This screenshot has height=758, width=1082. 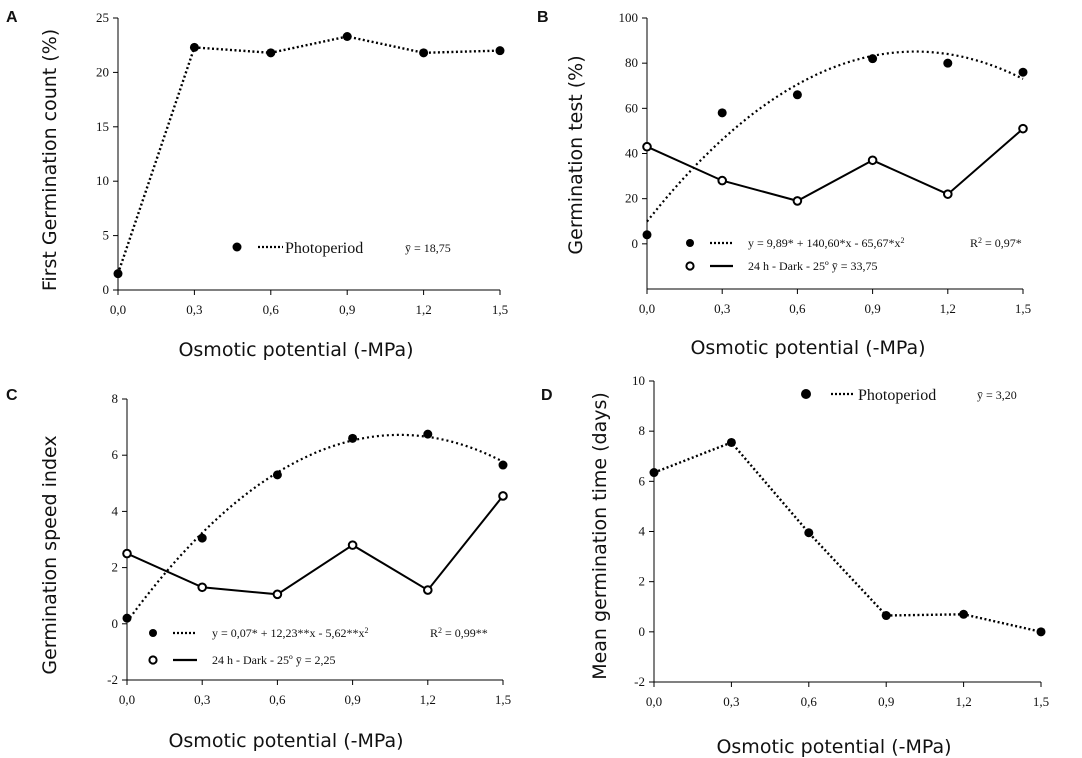 What do you see at coordinates (629, 17) in the screenshot?
I see `y-tick-label: 100` at bounding box center [629, 17].